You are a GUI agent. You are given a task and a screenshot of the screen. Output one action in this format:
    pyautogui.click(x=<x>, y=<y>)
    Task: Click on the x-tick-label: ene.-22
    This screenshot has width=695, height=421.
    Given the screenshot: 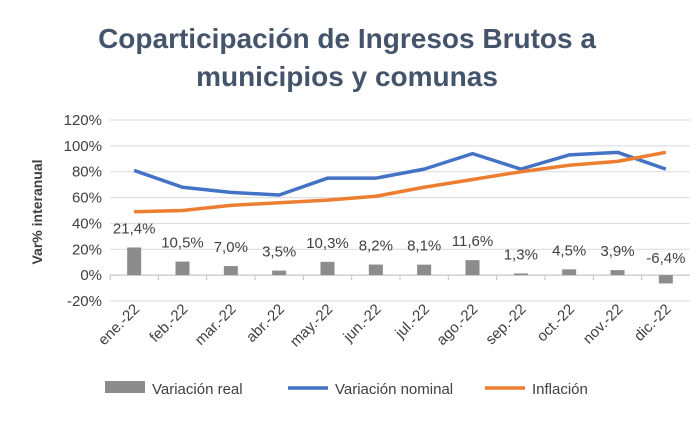 What is the action you would take?
    pyautogui.click(x=119, y=325)
    